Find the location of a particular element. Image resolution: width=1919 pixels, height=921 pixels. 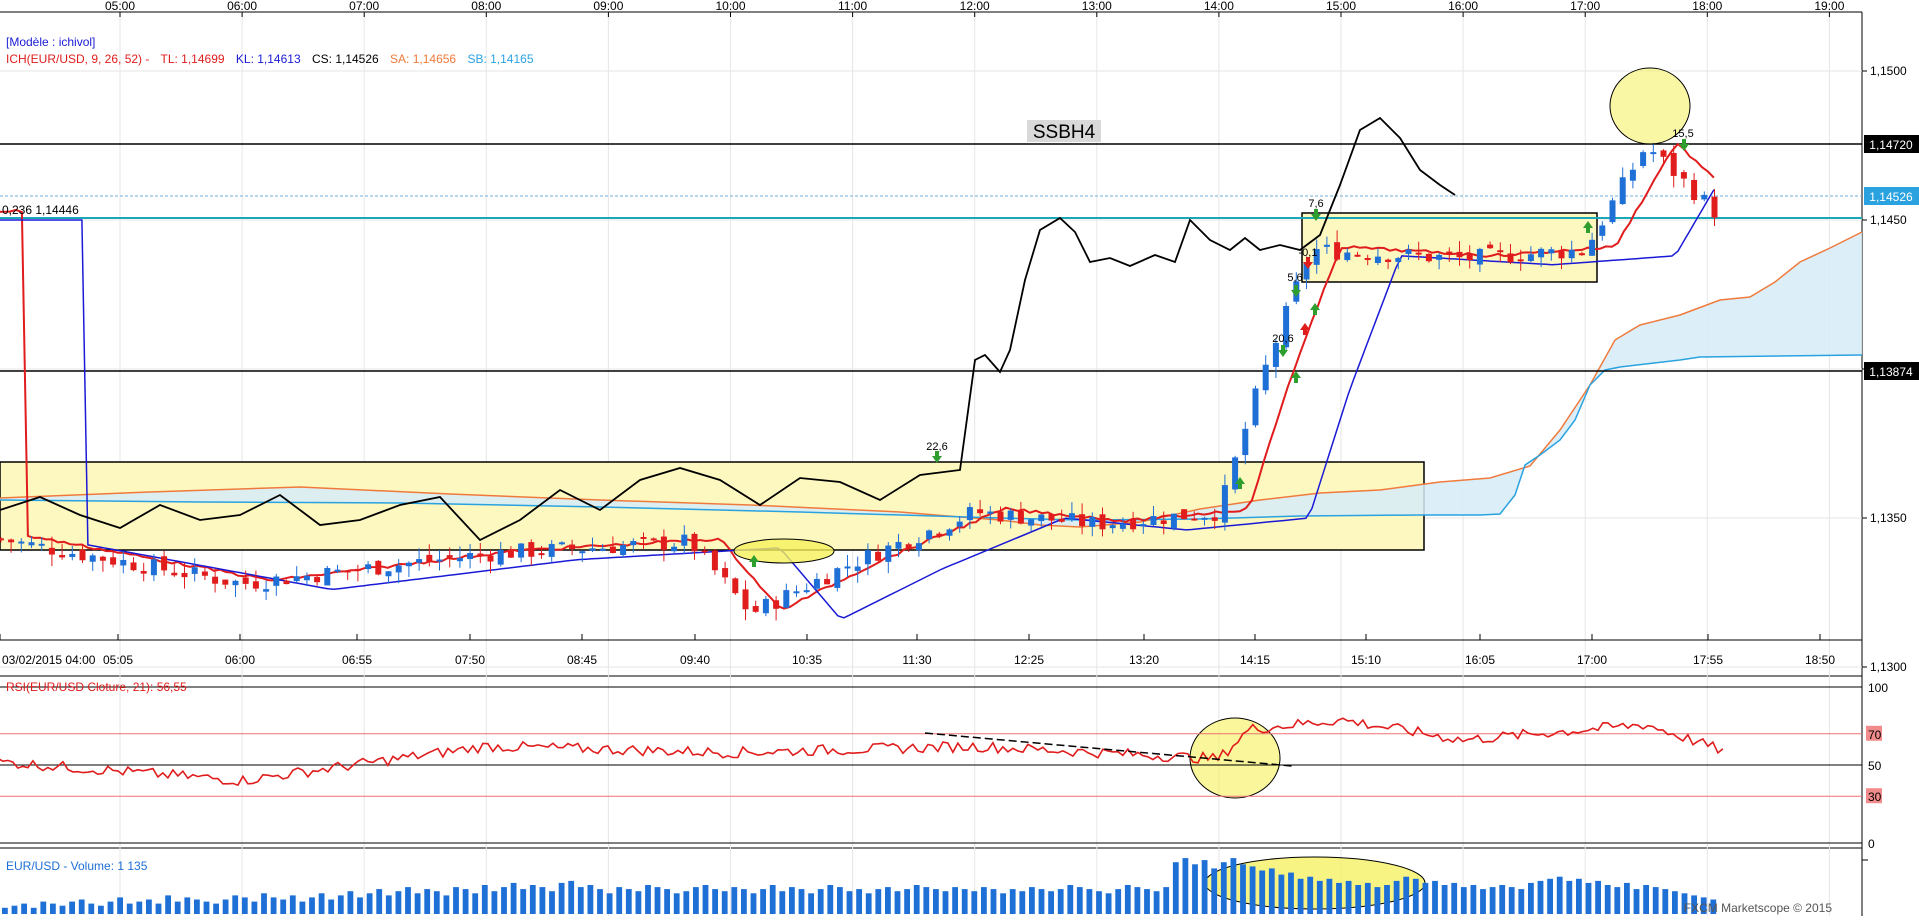

annotation-20-6: 20,6 is located at coordinates (1282, 339).